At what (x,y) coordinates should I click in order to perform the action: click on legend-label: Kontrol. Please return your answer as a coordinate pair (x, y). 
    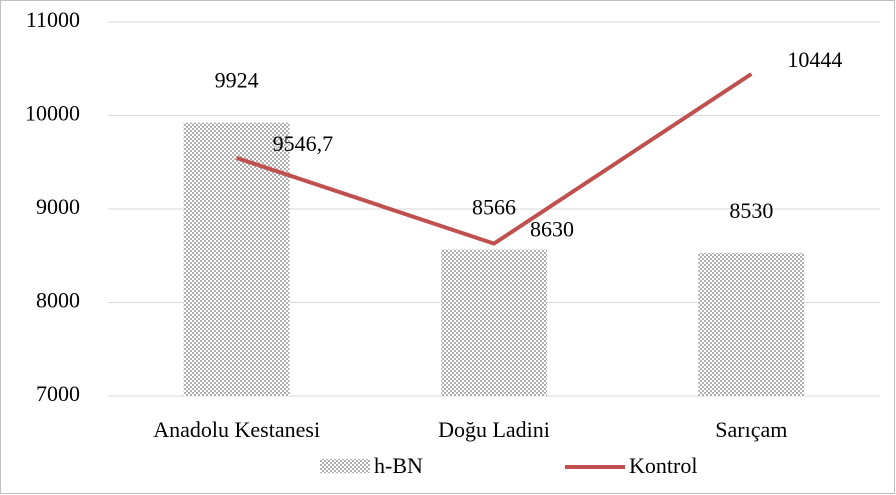
    Looking at the image, I should click on (663, 465).